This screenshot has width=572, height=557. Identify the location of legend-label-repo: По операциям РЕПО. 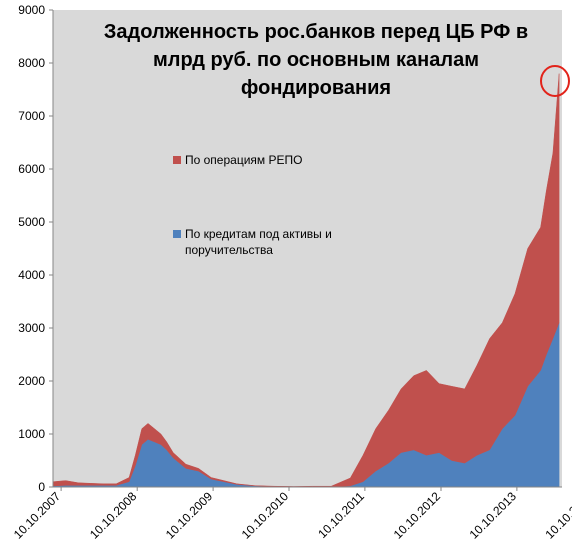
(243, 160).